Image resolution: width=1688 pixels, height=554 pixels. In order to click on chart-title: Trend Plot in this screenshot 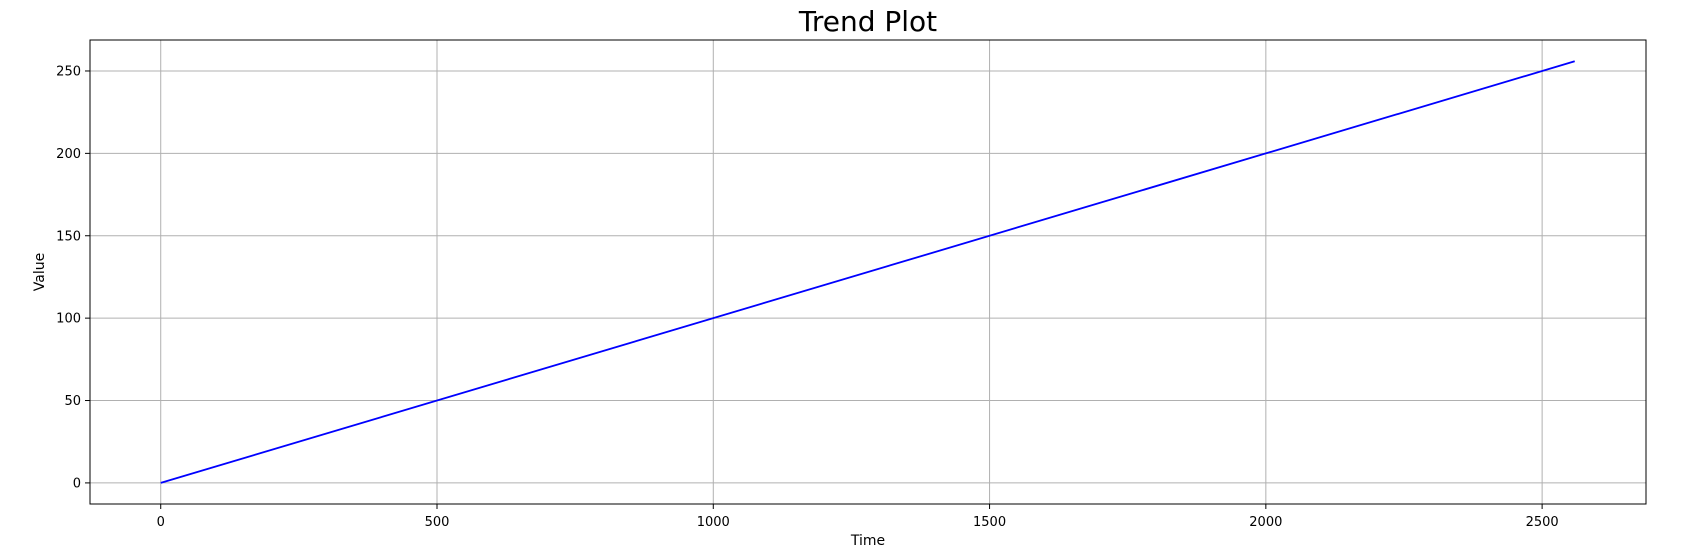, I will do `click(867, 21)`.